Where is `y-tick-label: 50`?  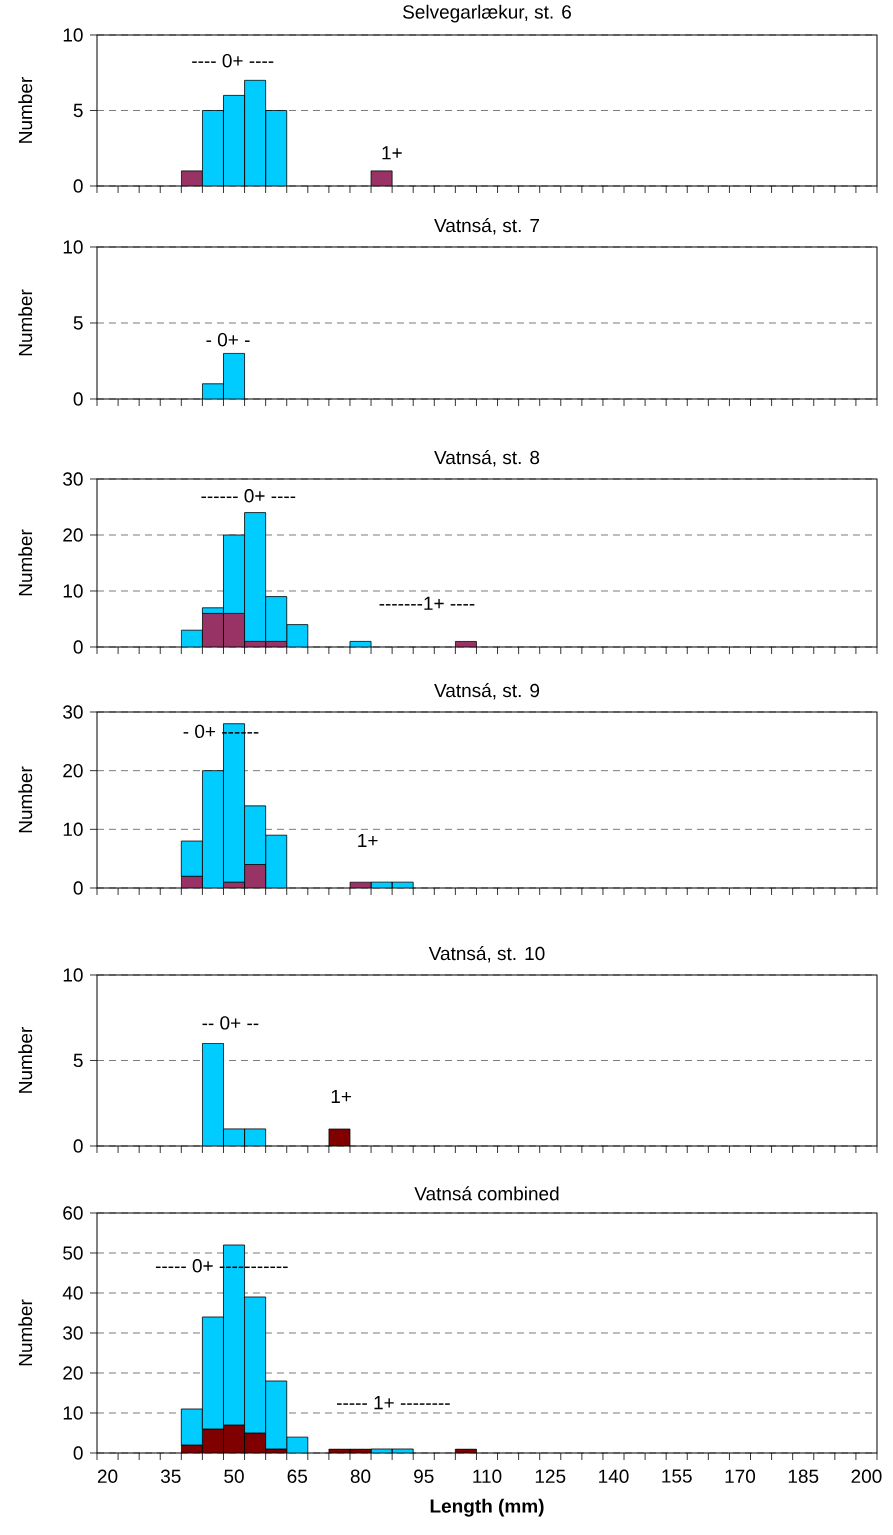
y-tick-label: 50 is located at coordinates (73, 1253).